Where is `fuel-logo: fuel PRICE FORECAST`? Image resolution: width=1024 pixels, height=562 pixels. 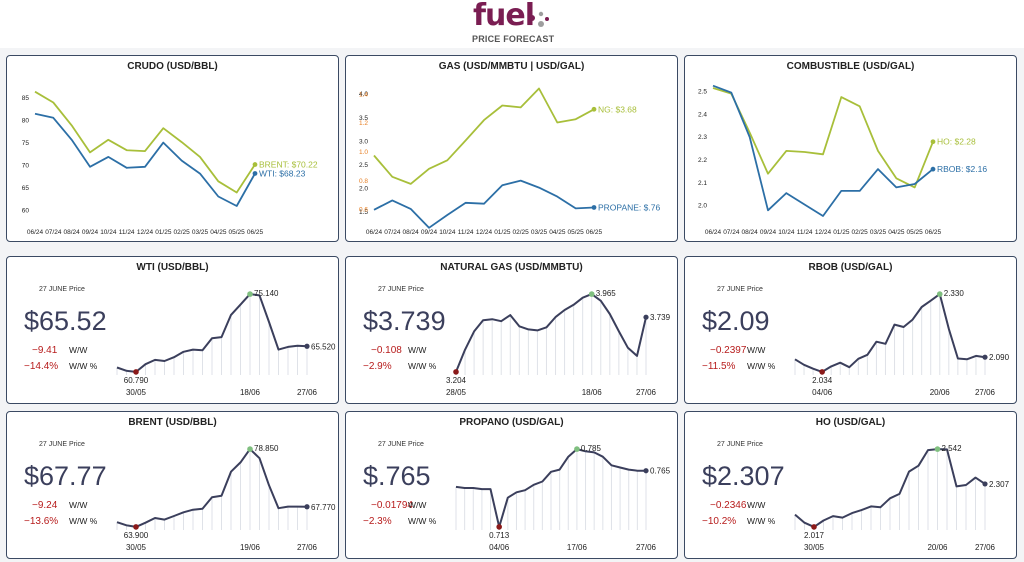
fuel-logo: fuel PRICE FORECAST is located at coordinates (515, 23).